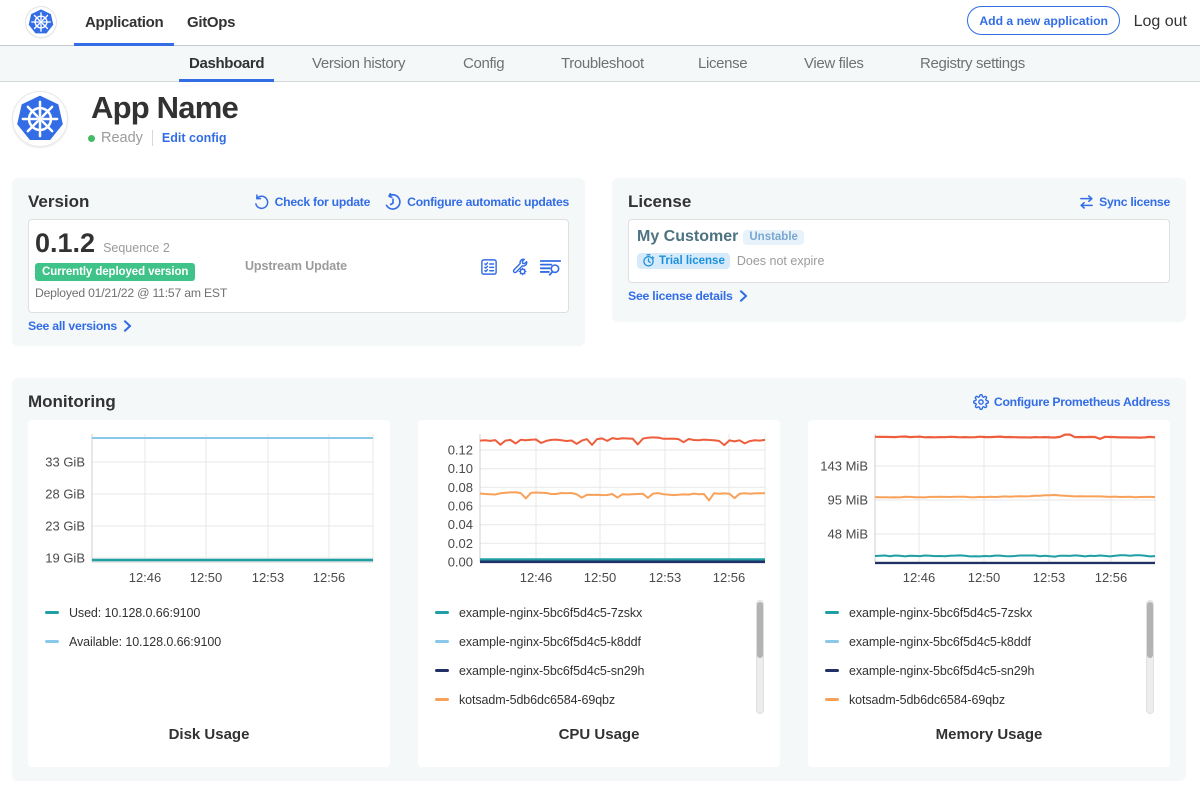 The width and height of the screenshot is (1200, 796). I want to click on svg-text: 23 GiB, so click(65, 526).